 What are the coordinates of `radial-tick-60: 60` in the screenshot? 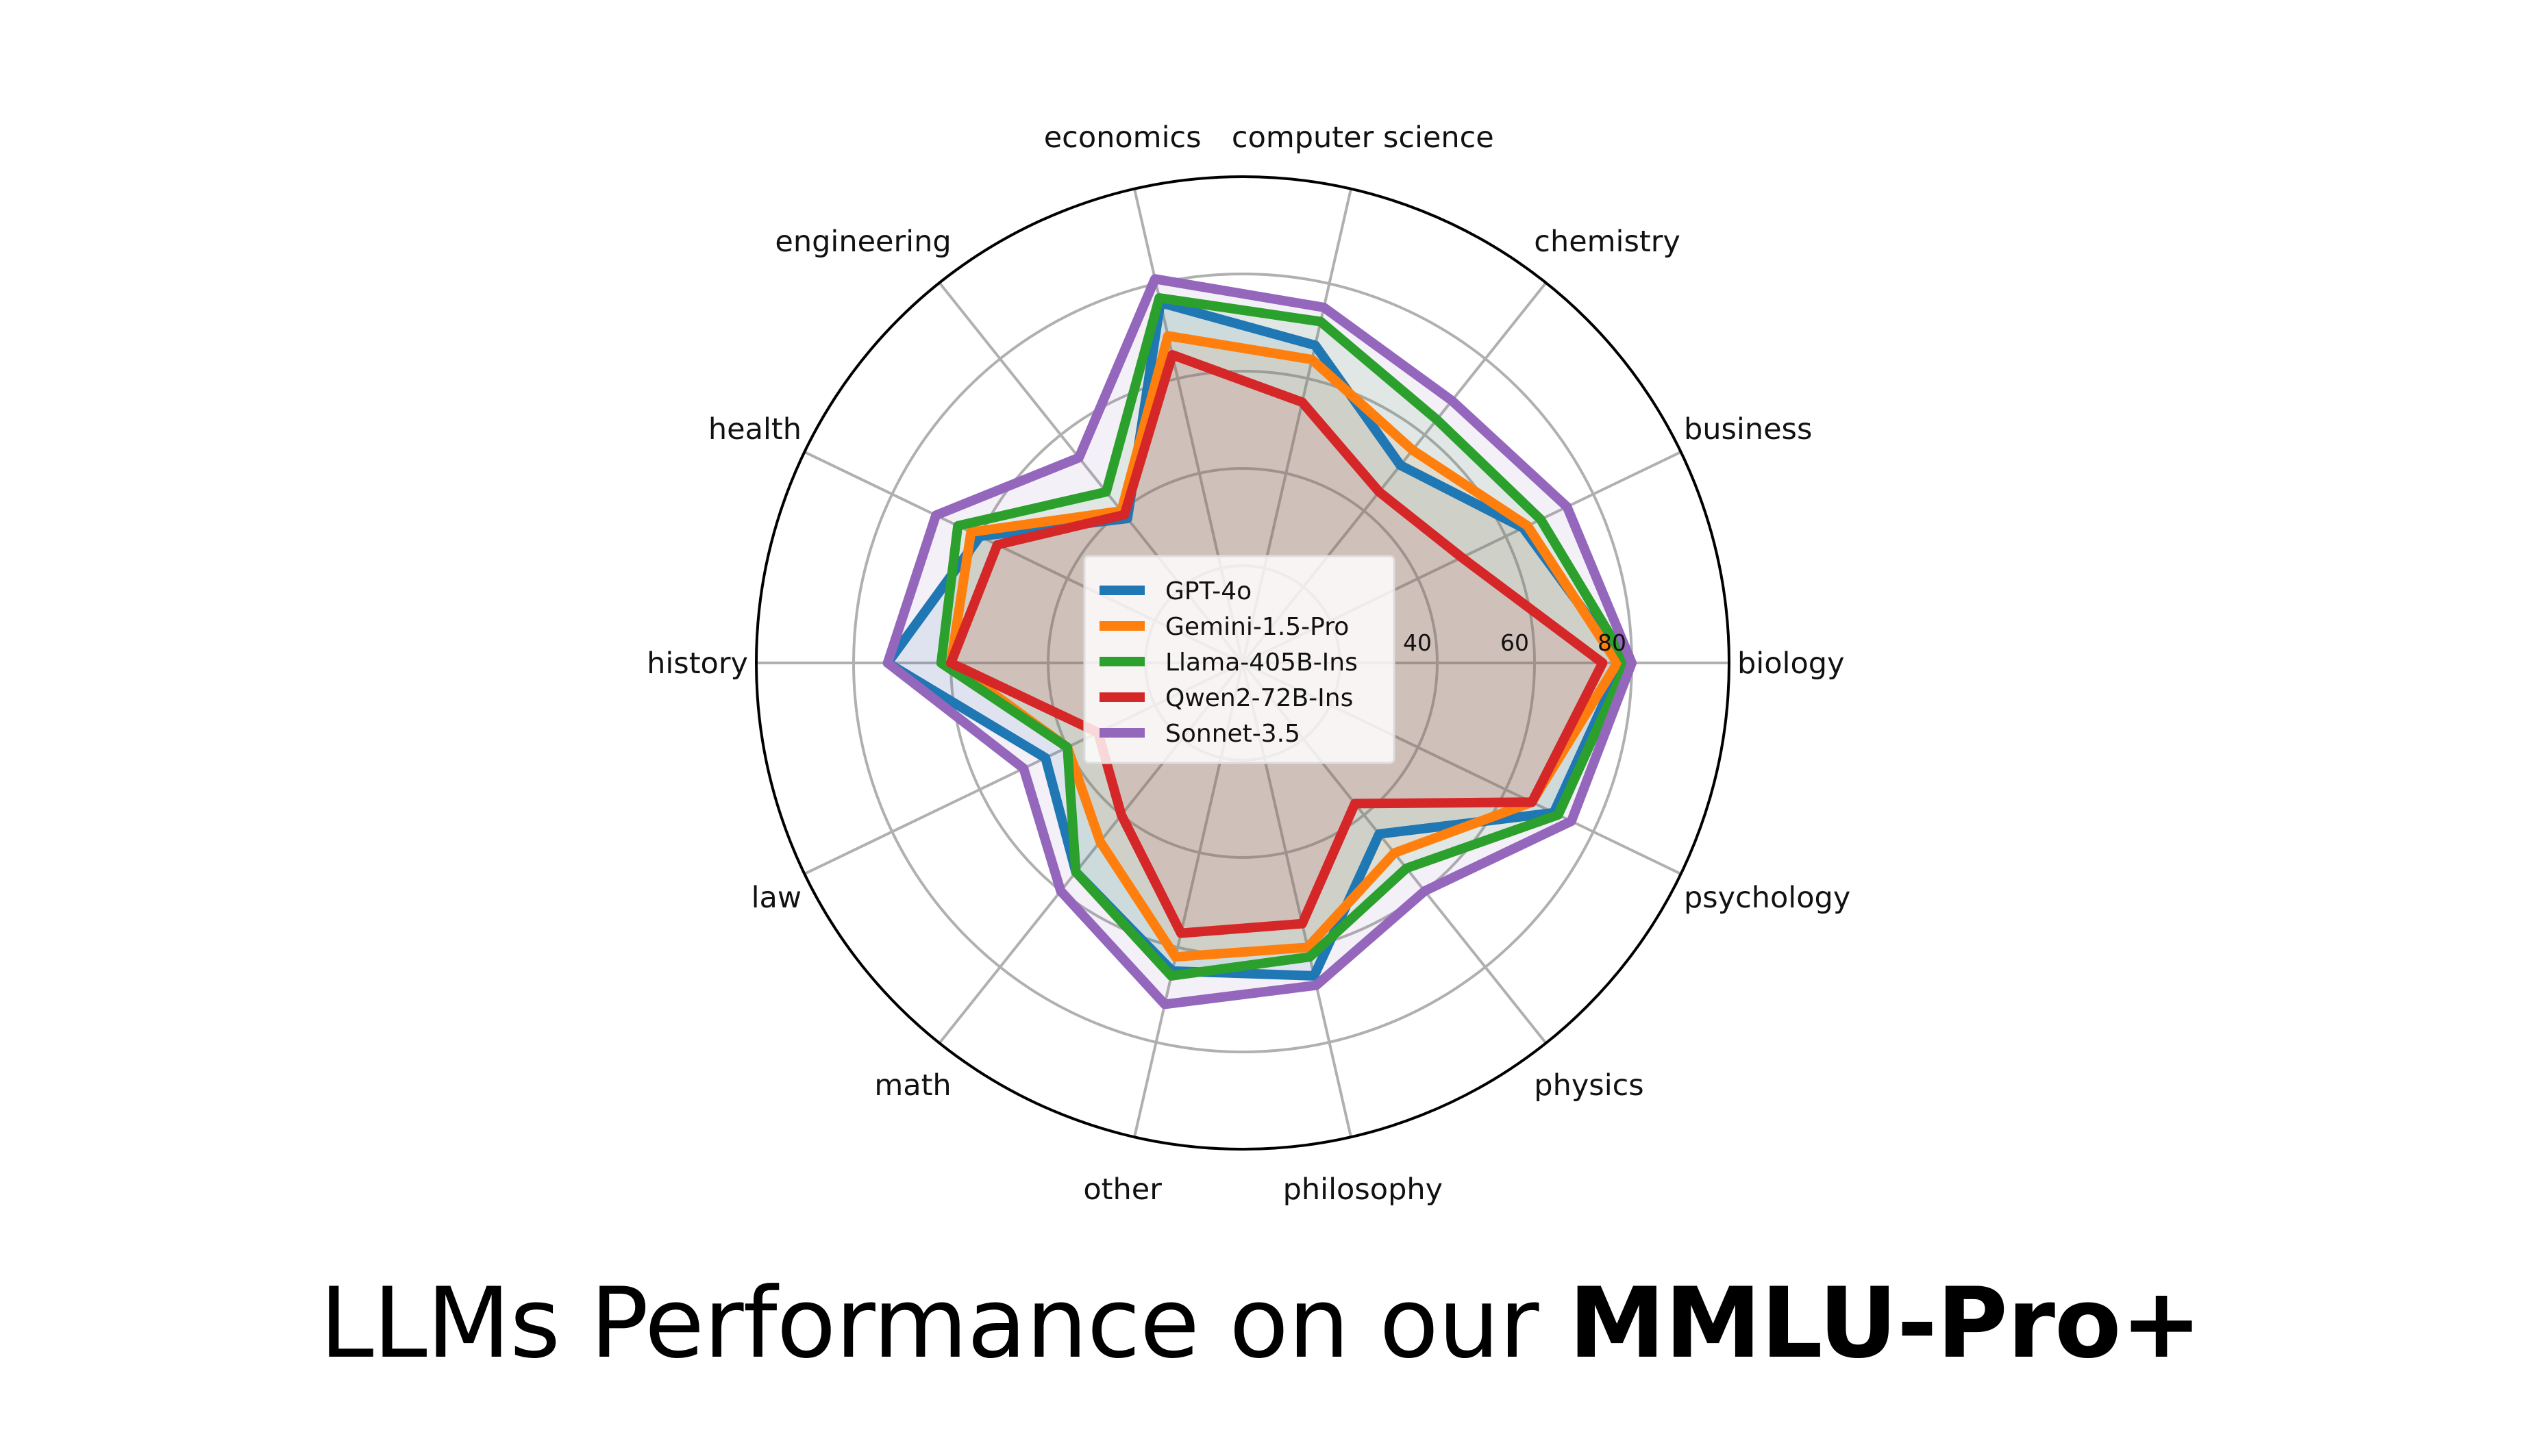 It's located at (1514, 642).